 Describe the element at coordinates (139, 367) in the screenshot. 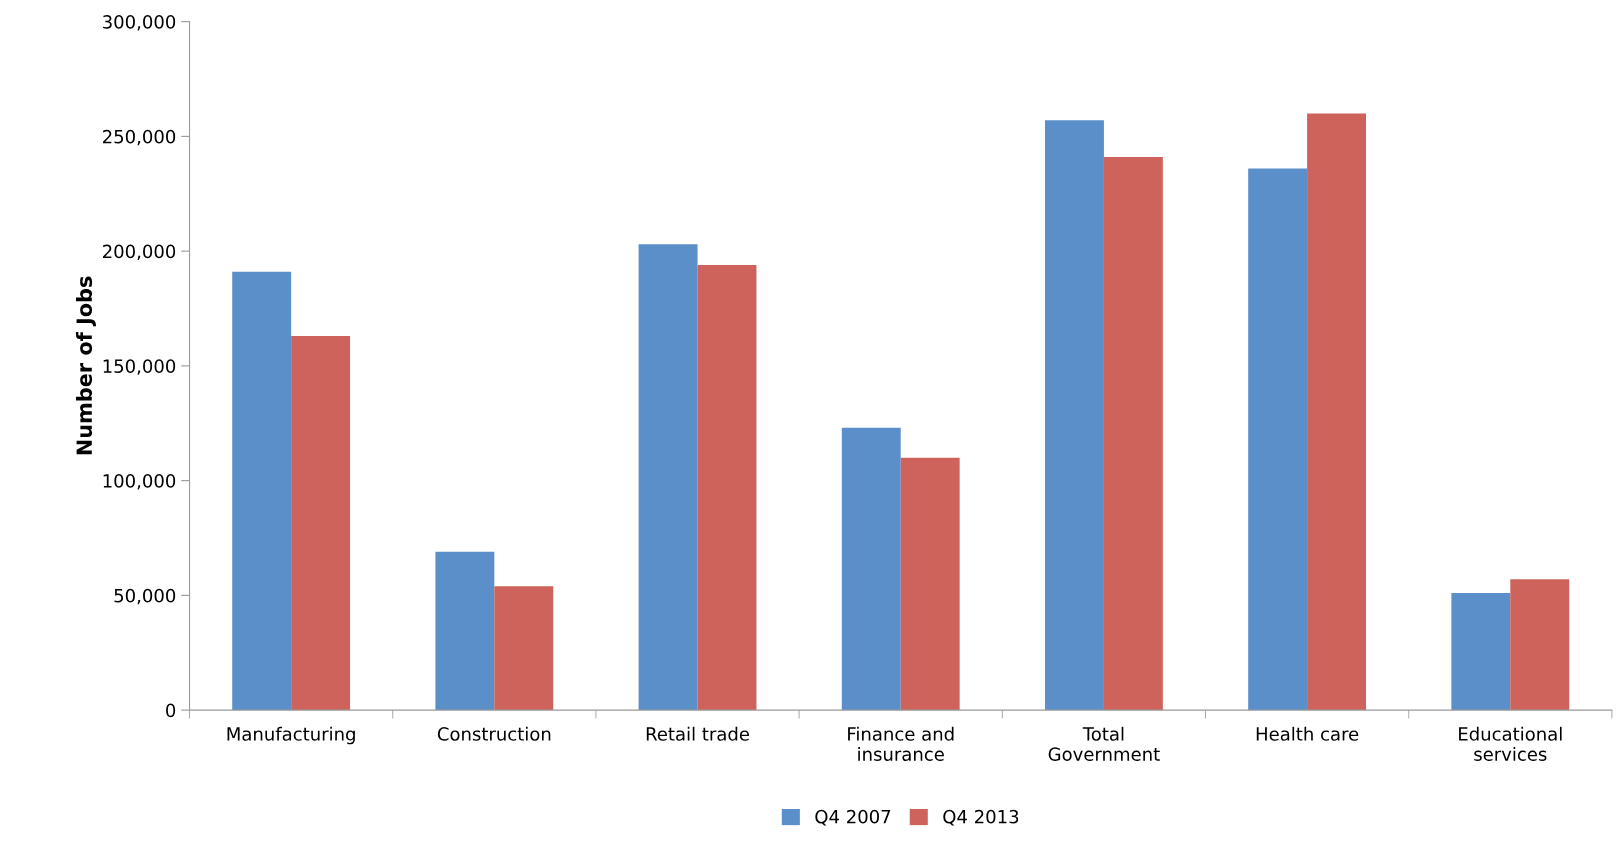

I see `y-tick-label: 150,000` at that location.